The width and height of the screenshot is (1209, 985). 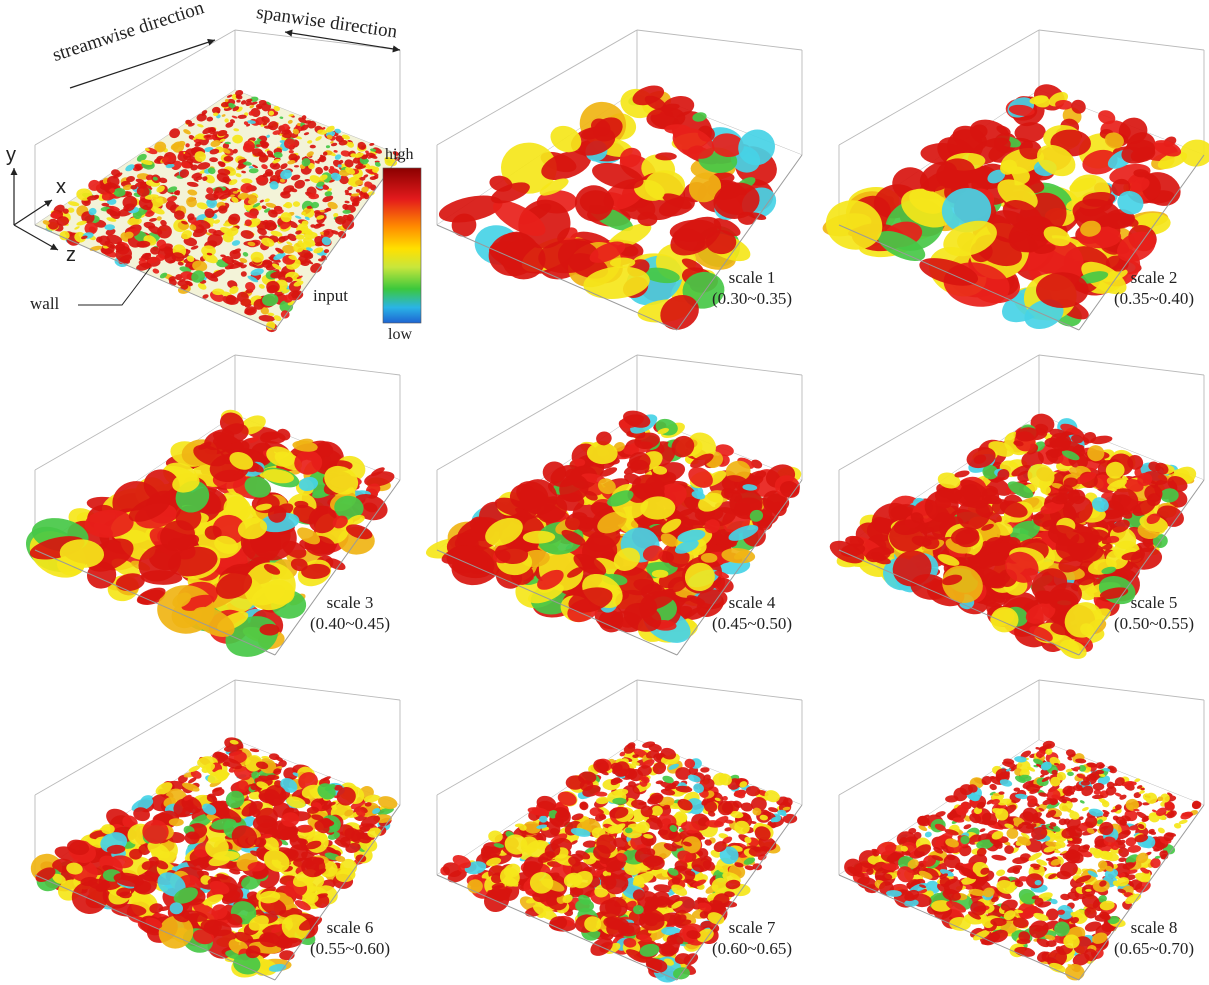 What do you see at coordinates (752, 623) in the screenshot?
I see `scale-range: (0.45~0.50)` at bounding box center [752, 623].